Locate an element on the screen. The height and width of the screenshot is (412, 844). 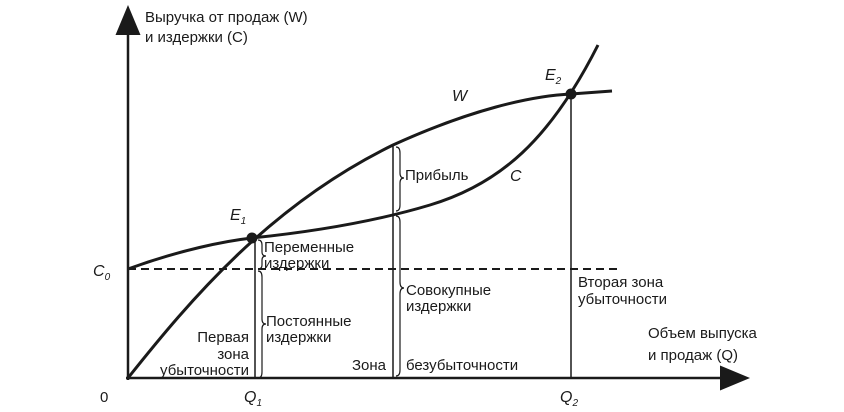
fixed-costs-label: издержки is located at coordinates (298, 337).